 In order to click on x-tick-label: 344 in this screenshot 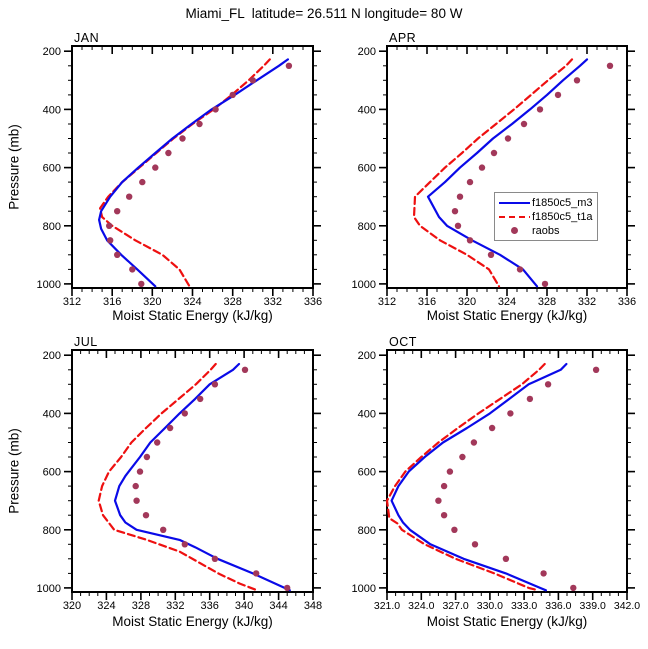, I will do `click(278, 606)`.